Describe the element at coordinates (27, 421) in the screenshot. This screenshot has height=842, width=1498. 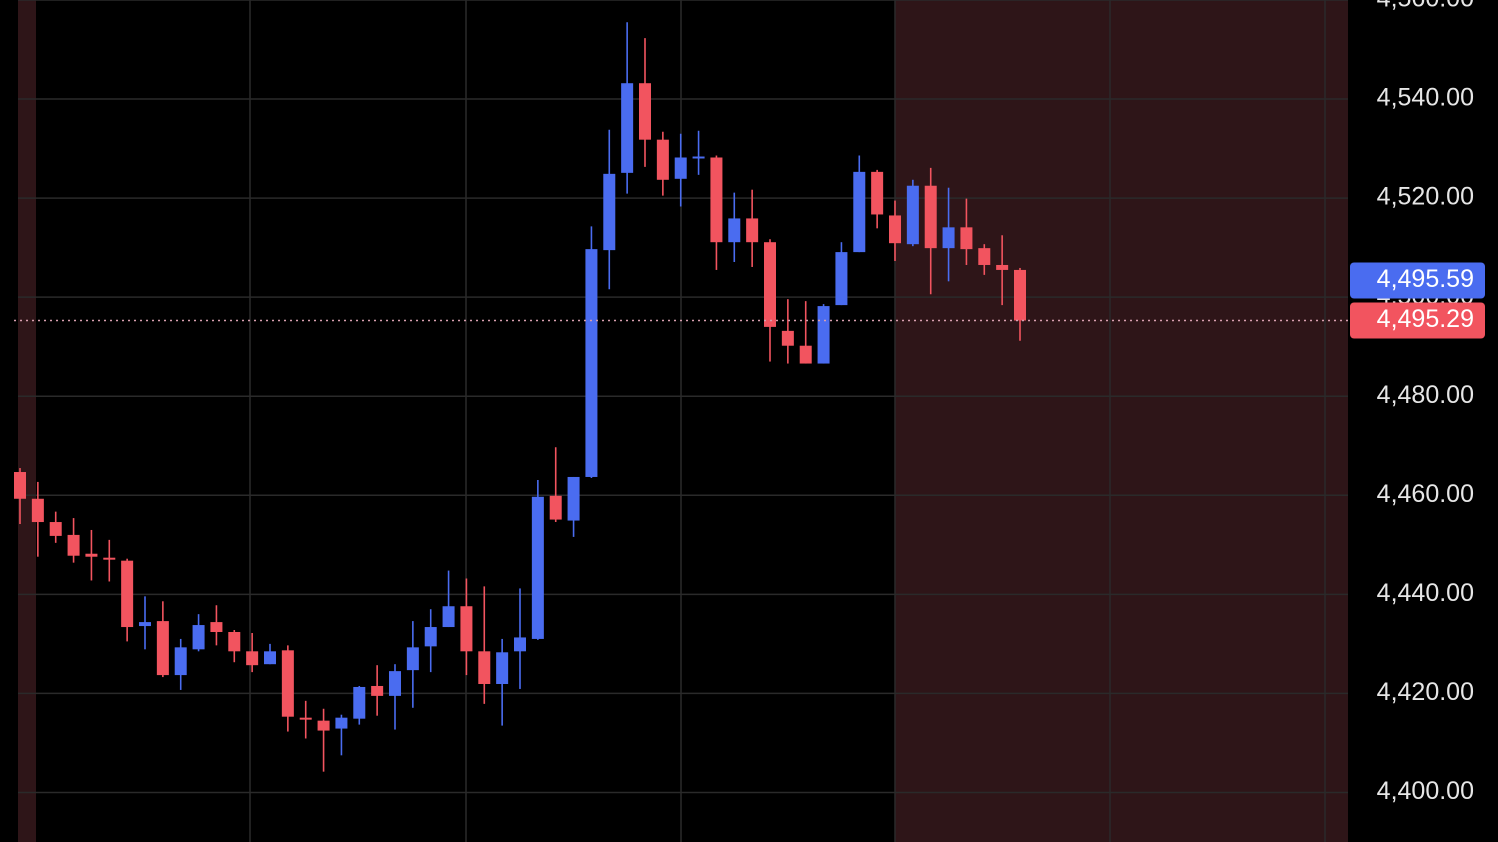
I see `session-shade` at that location.